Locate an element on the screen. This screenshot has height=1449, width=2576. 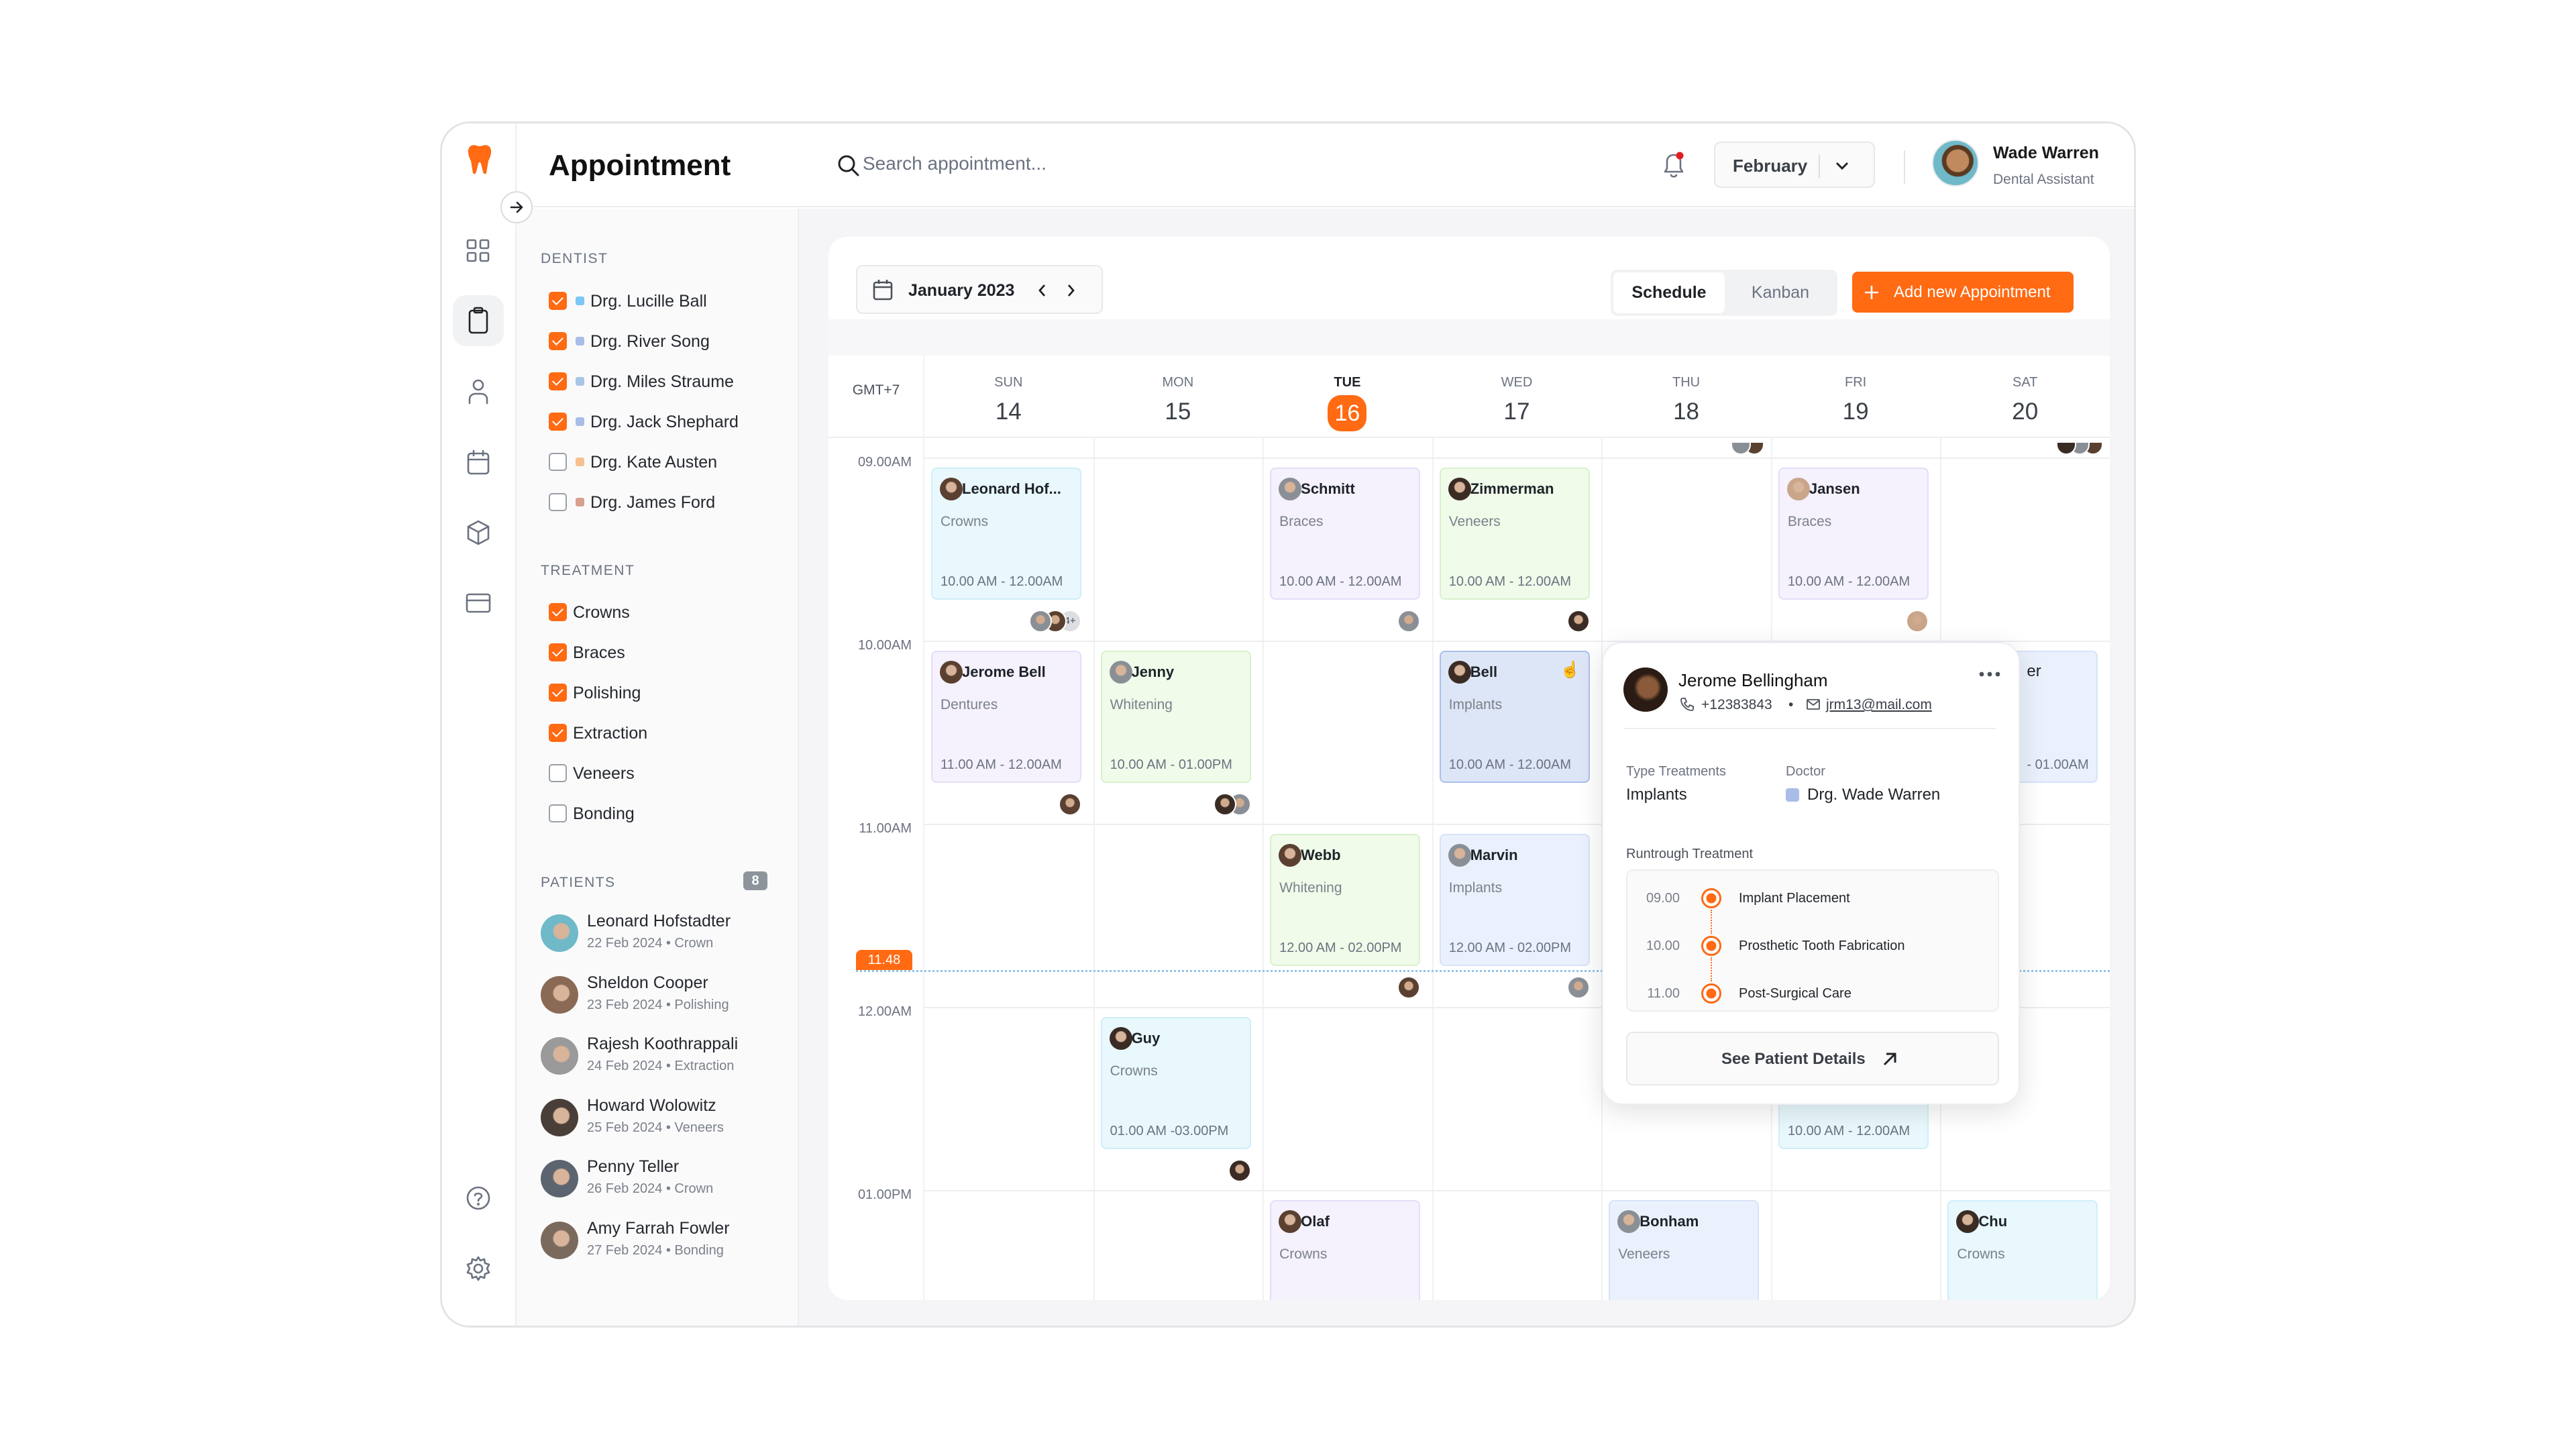
day-header-fri: FRI 19 is located at coordinates (1856, 397).